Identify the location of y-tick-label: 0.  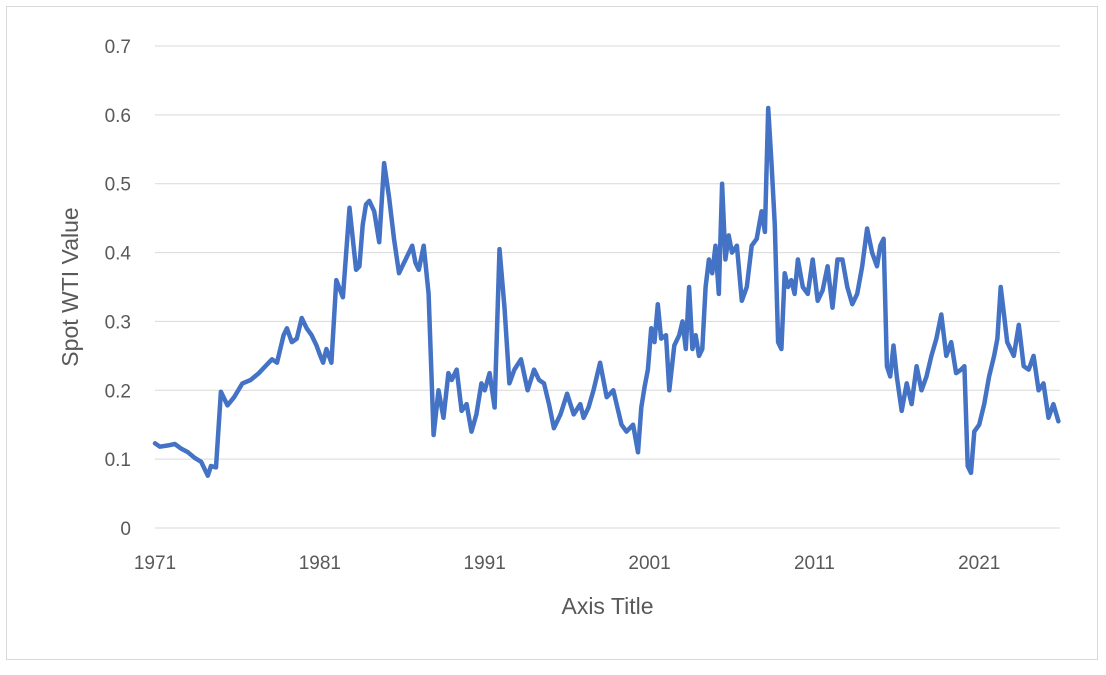
(125, 529).